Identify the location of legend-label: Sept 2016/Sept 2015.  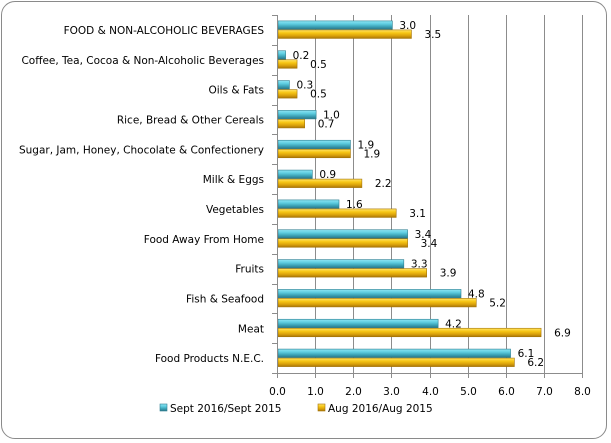
(225, 409).